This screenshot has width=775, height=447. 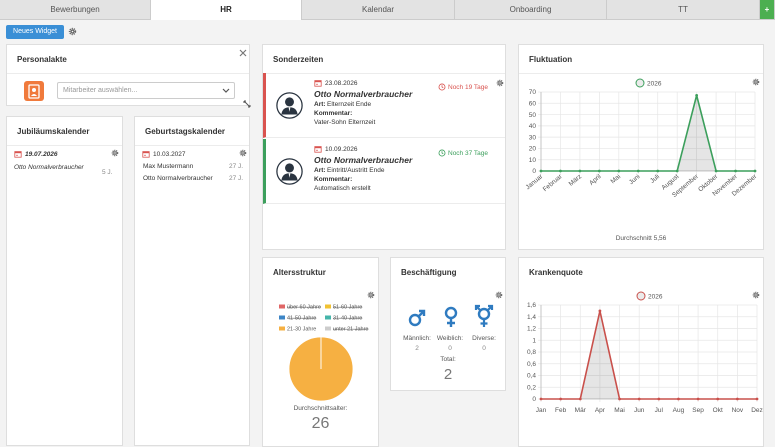 I want to click on widget-header: Jubiläumskalender, so click(x=64, y=131).